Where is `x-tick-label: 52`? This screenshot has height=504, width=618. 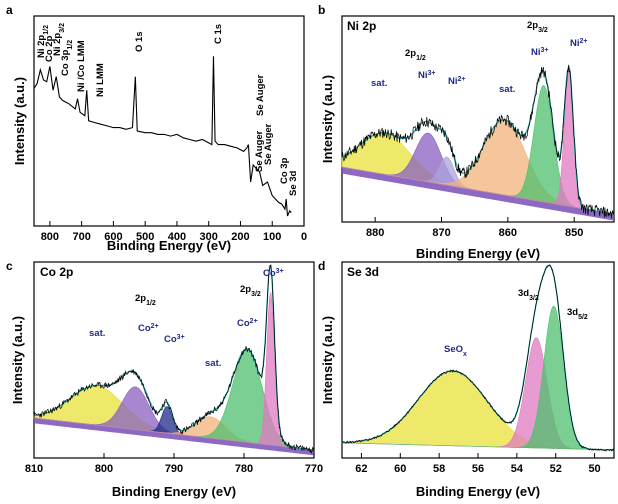
x-tick-label: 52 is located at coordinates (556, 469).